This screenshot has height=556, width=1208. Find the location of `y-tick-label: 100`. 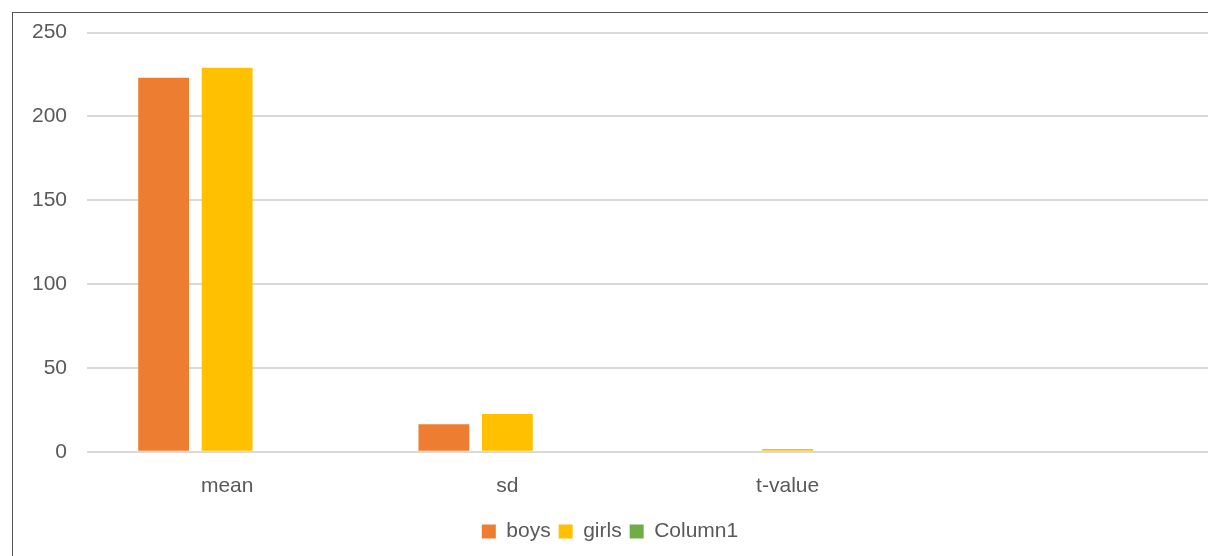

y-tick-label: 100 is located at coordinates (49, 282).